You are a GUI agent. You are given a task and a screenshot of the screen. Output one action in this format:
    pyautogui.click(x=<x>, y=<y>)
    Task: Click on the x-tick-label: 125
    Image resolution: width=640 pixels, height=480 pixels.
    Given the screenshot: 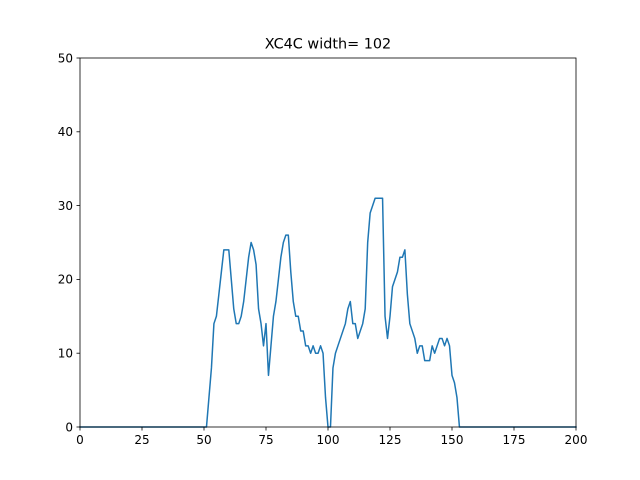 What is the action you would take?
    pyautogui.click(x=390, y=440)
    